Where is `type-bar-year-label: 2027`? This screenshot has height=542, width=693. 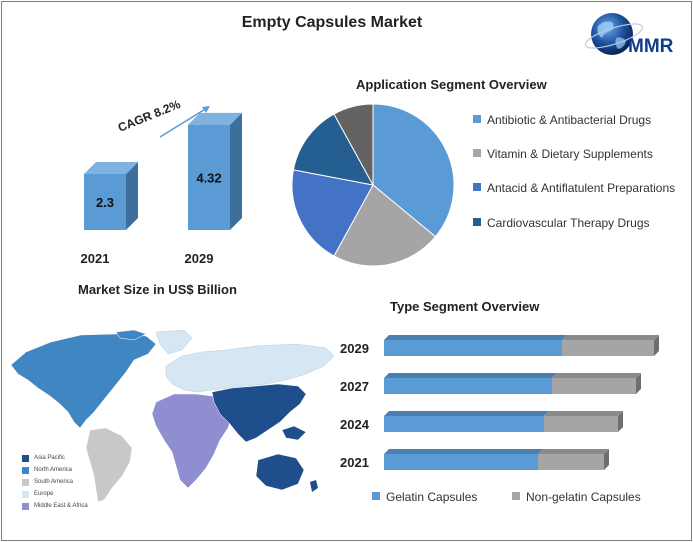 type-bar-year-label: 2027 is located at coordinates (354, 386).